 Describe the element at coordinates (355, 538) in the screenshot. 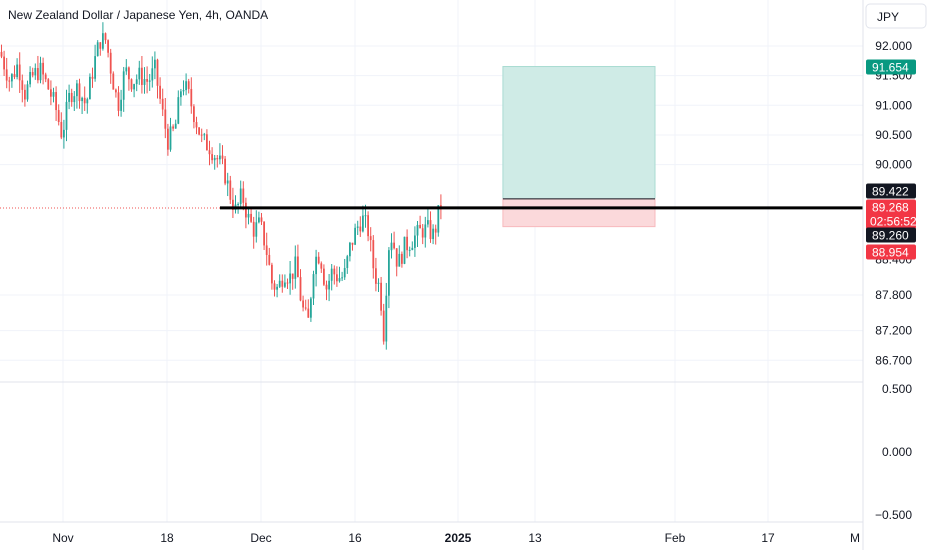

I see `time-tick-label: 16` at that location.